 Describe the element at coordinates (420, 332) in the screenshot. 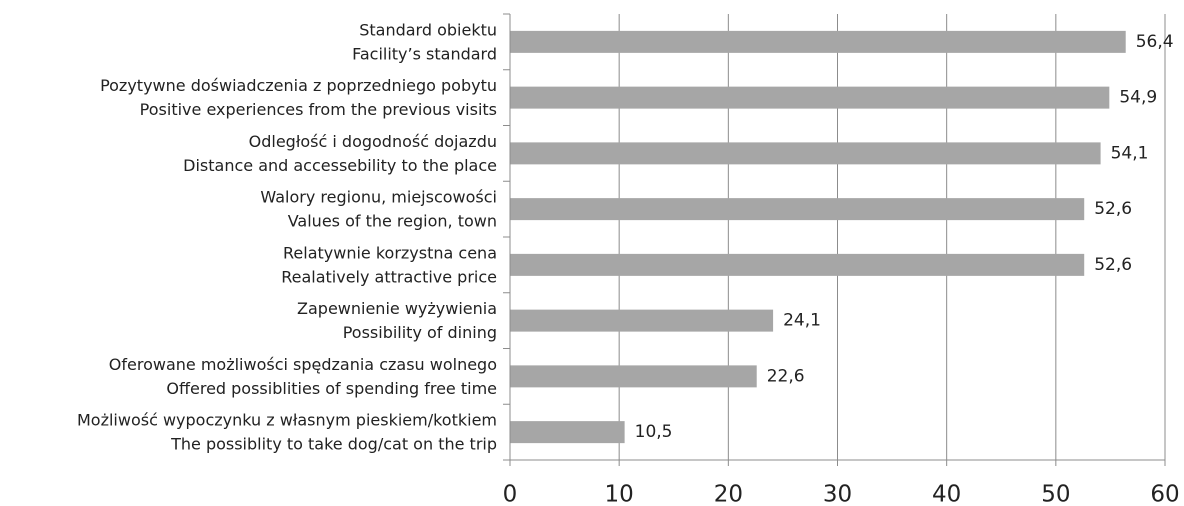

I see `category-label: Possibility of dining` at that location.